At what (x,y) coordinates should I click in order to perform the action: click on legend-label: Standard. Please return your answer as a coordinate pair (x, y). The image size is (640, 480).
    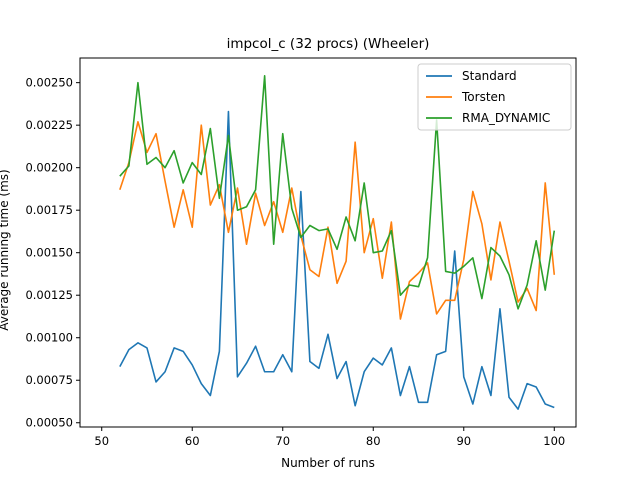
    Looking at the image, I should click on (489, 76).